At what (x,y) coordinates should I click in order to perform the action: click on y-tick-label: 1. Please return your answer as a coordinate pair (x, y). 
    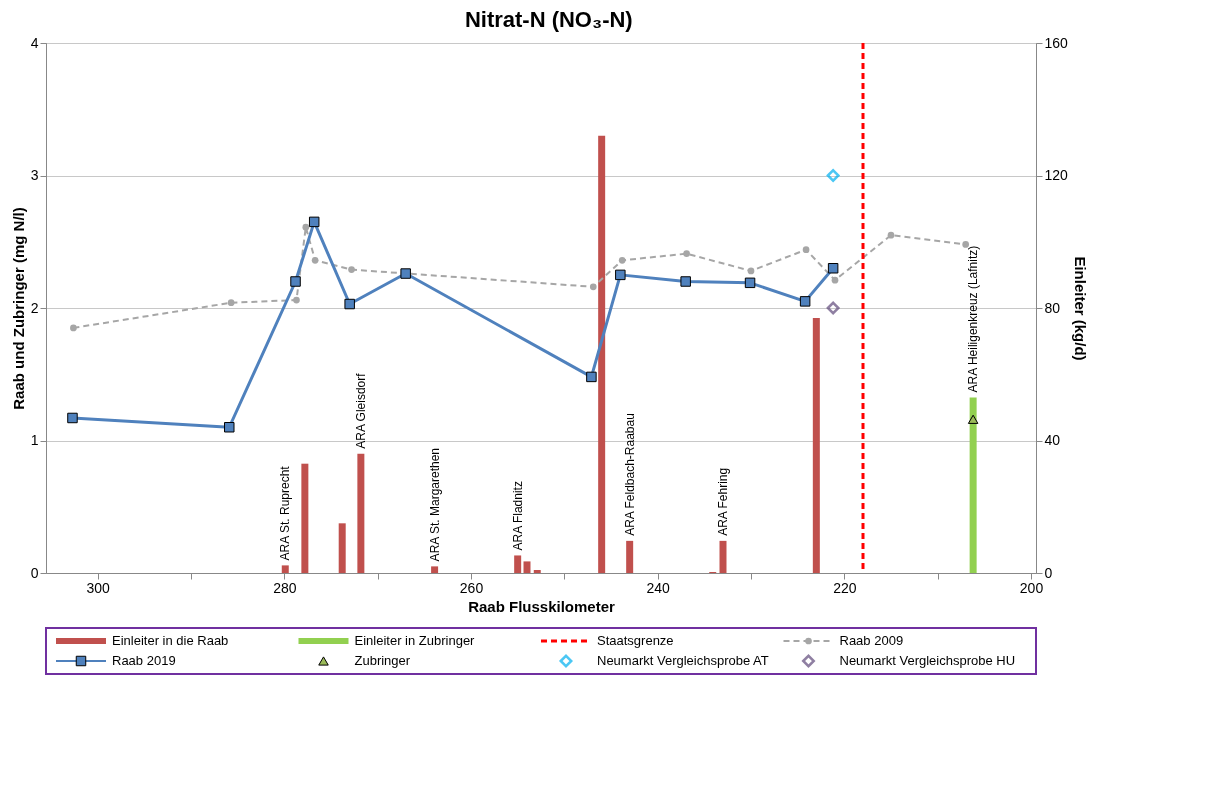
    Looking at the image, I should click on (34, 440).